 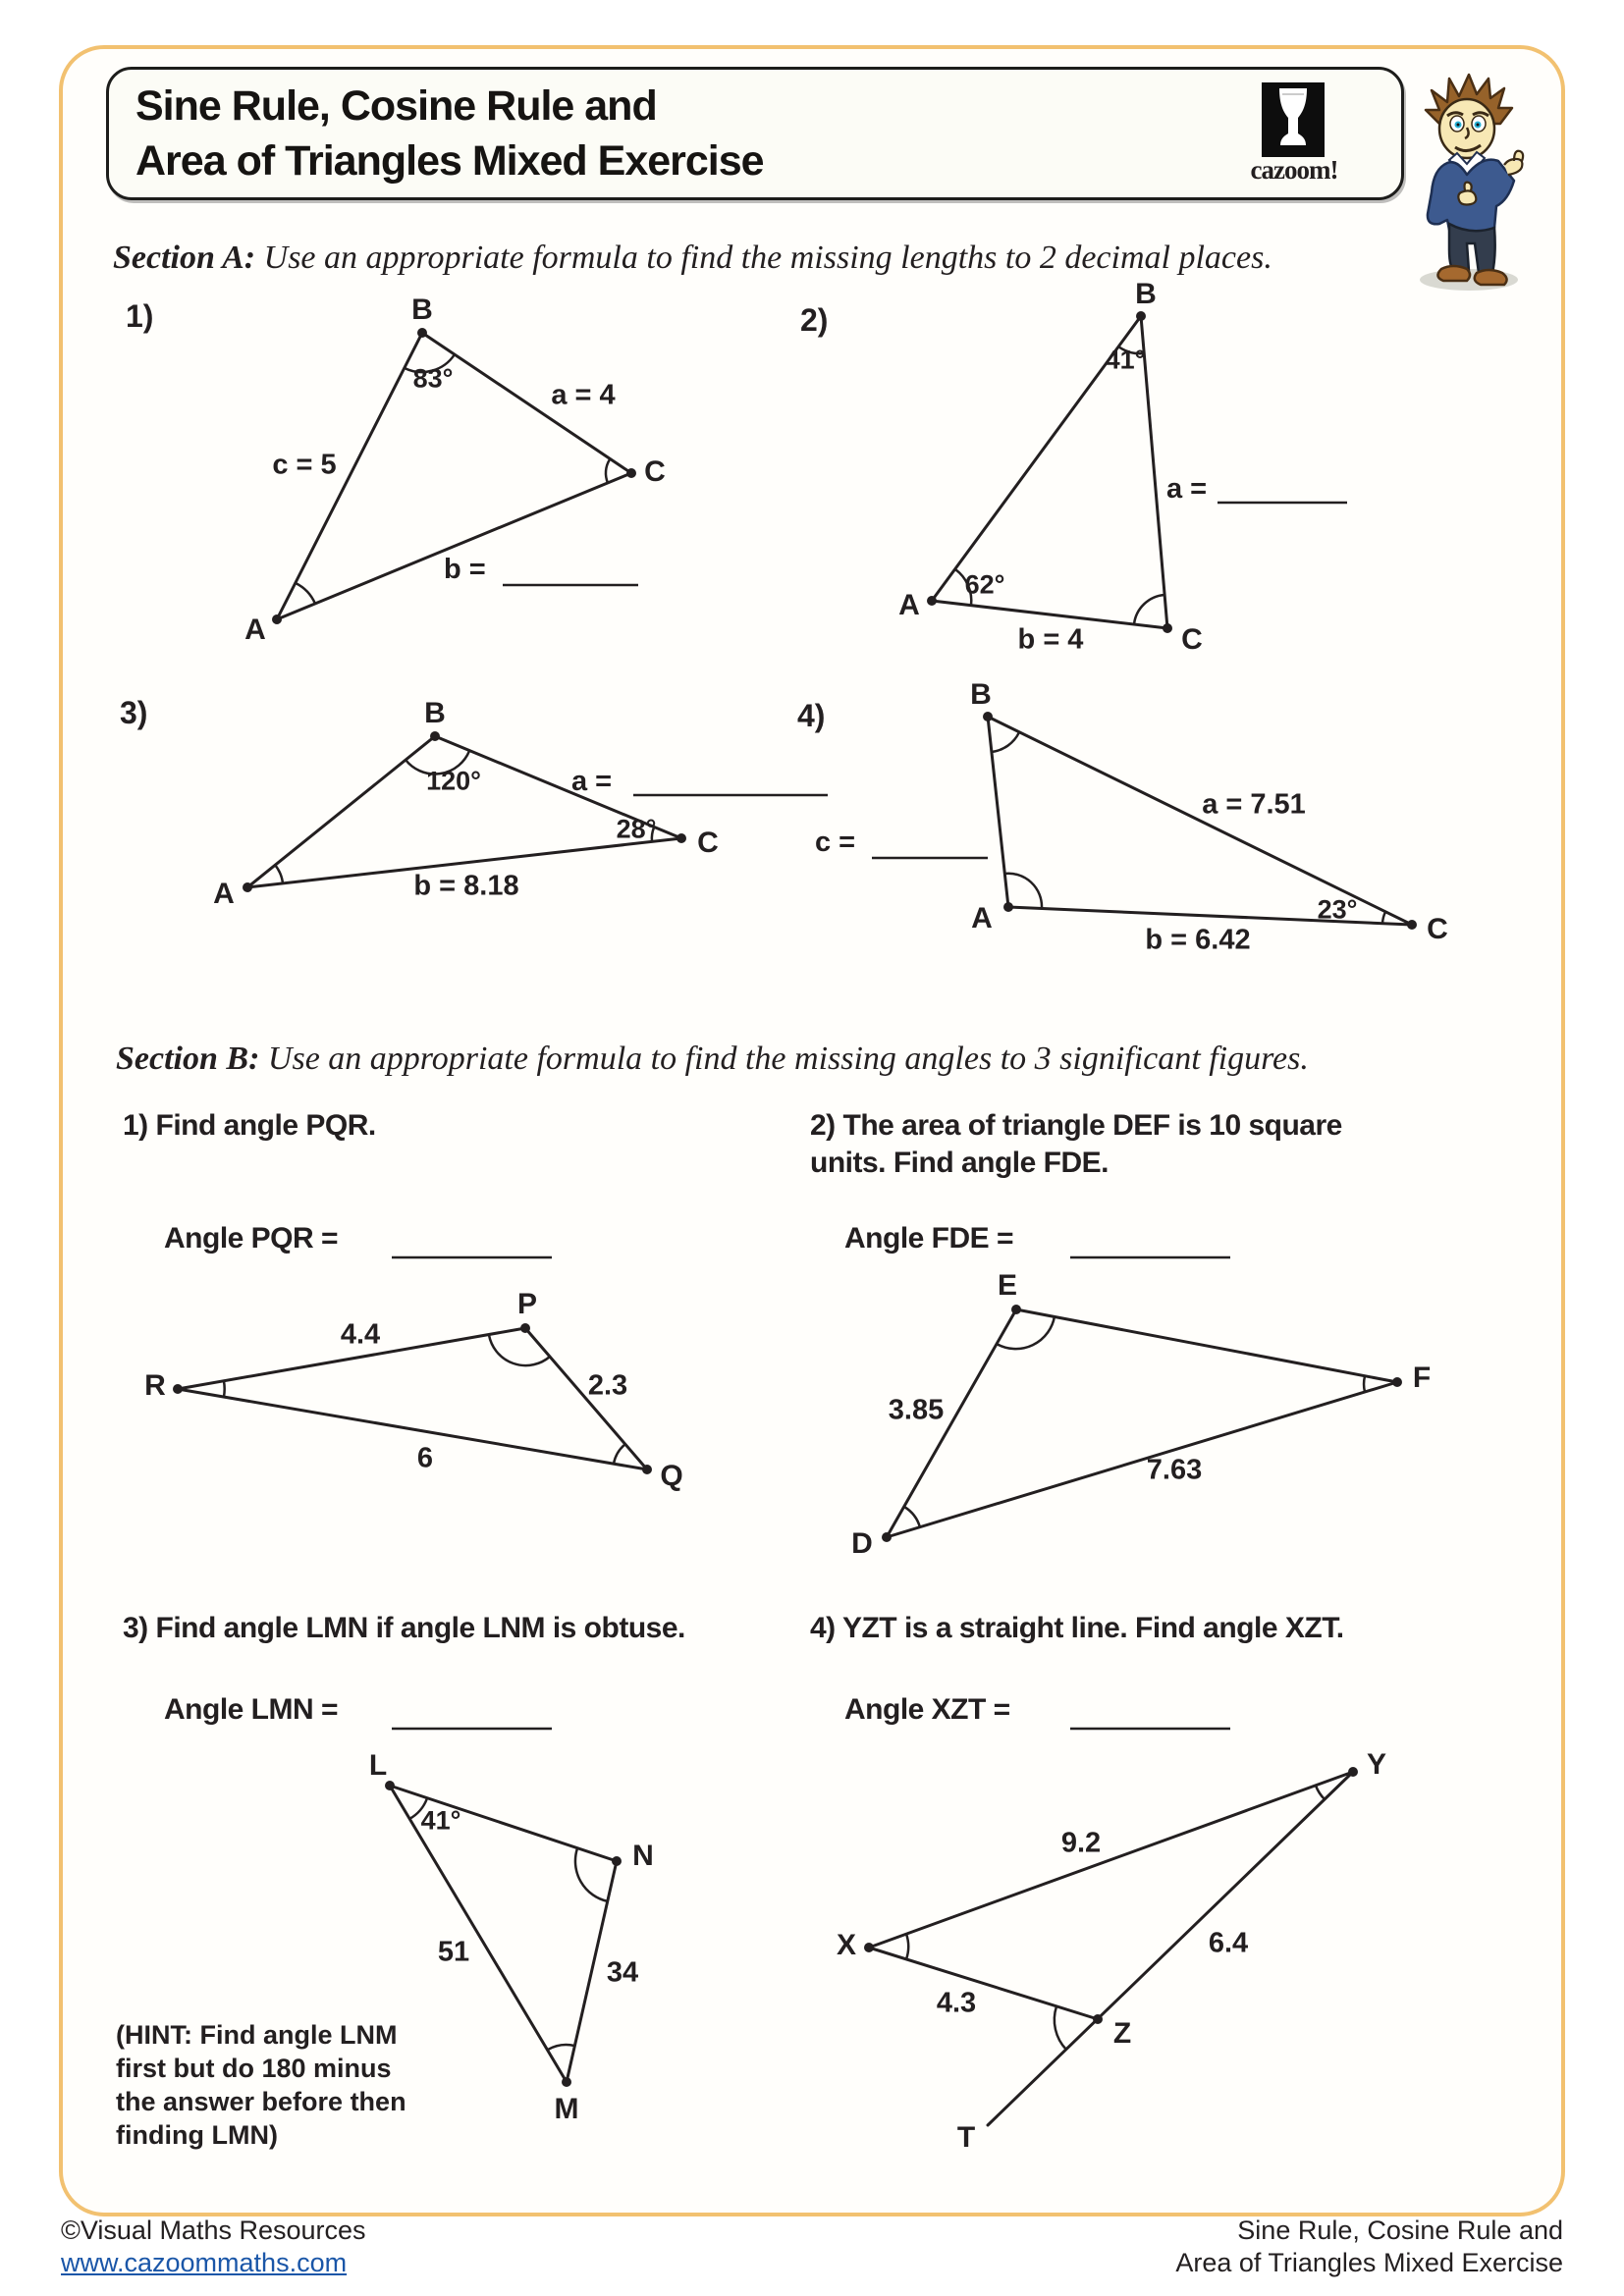 I want to click on side-label-a751: a = 7.51, so click(x=1254, y=804).